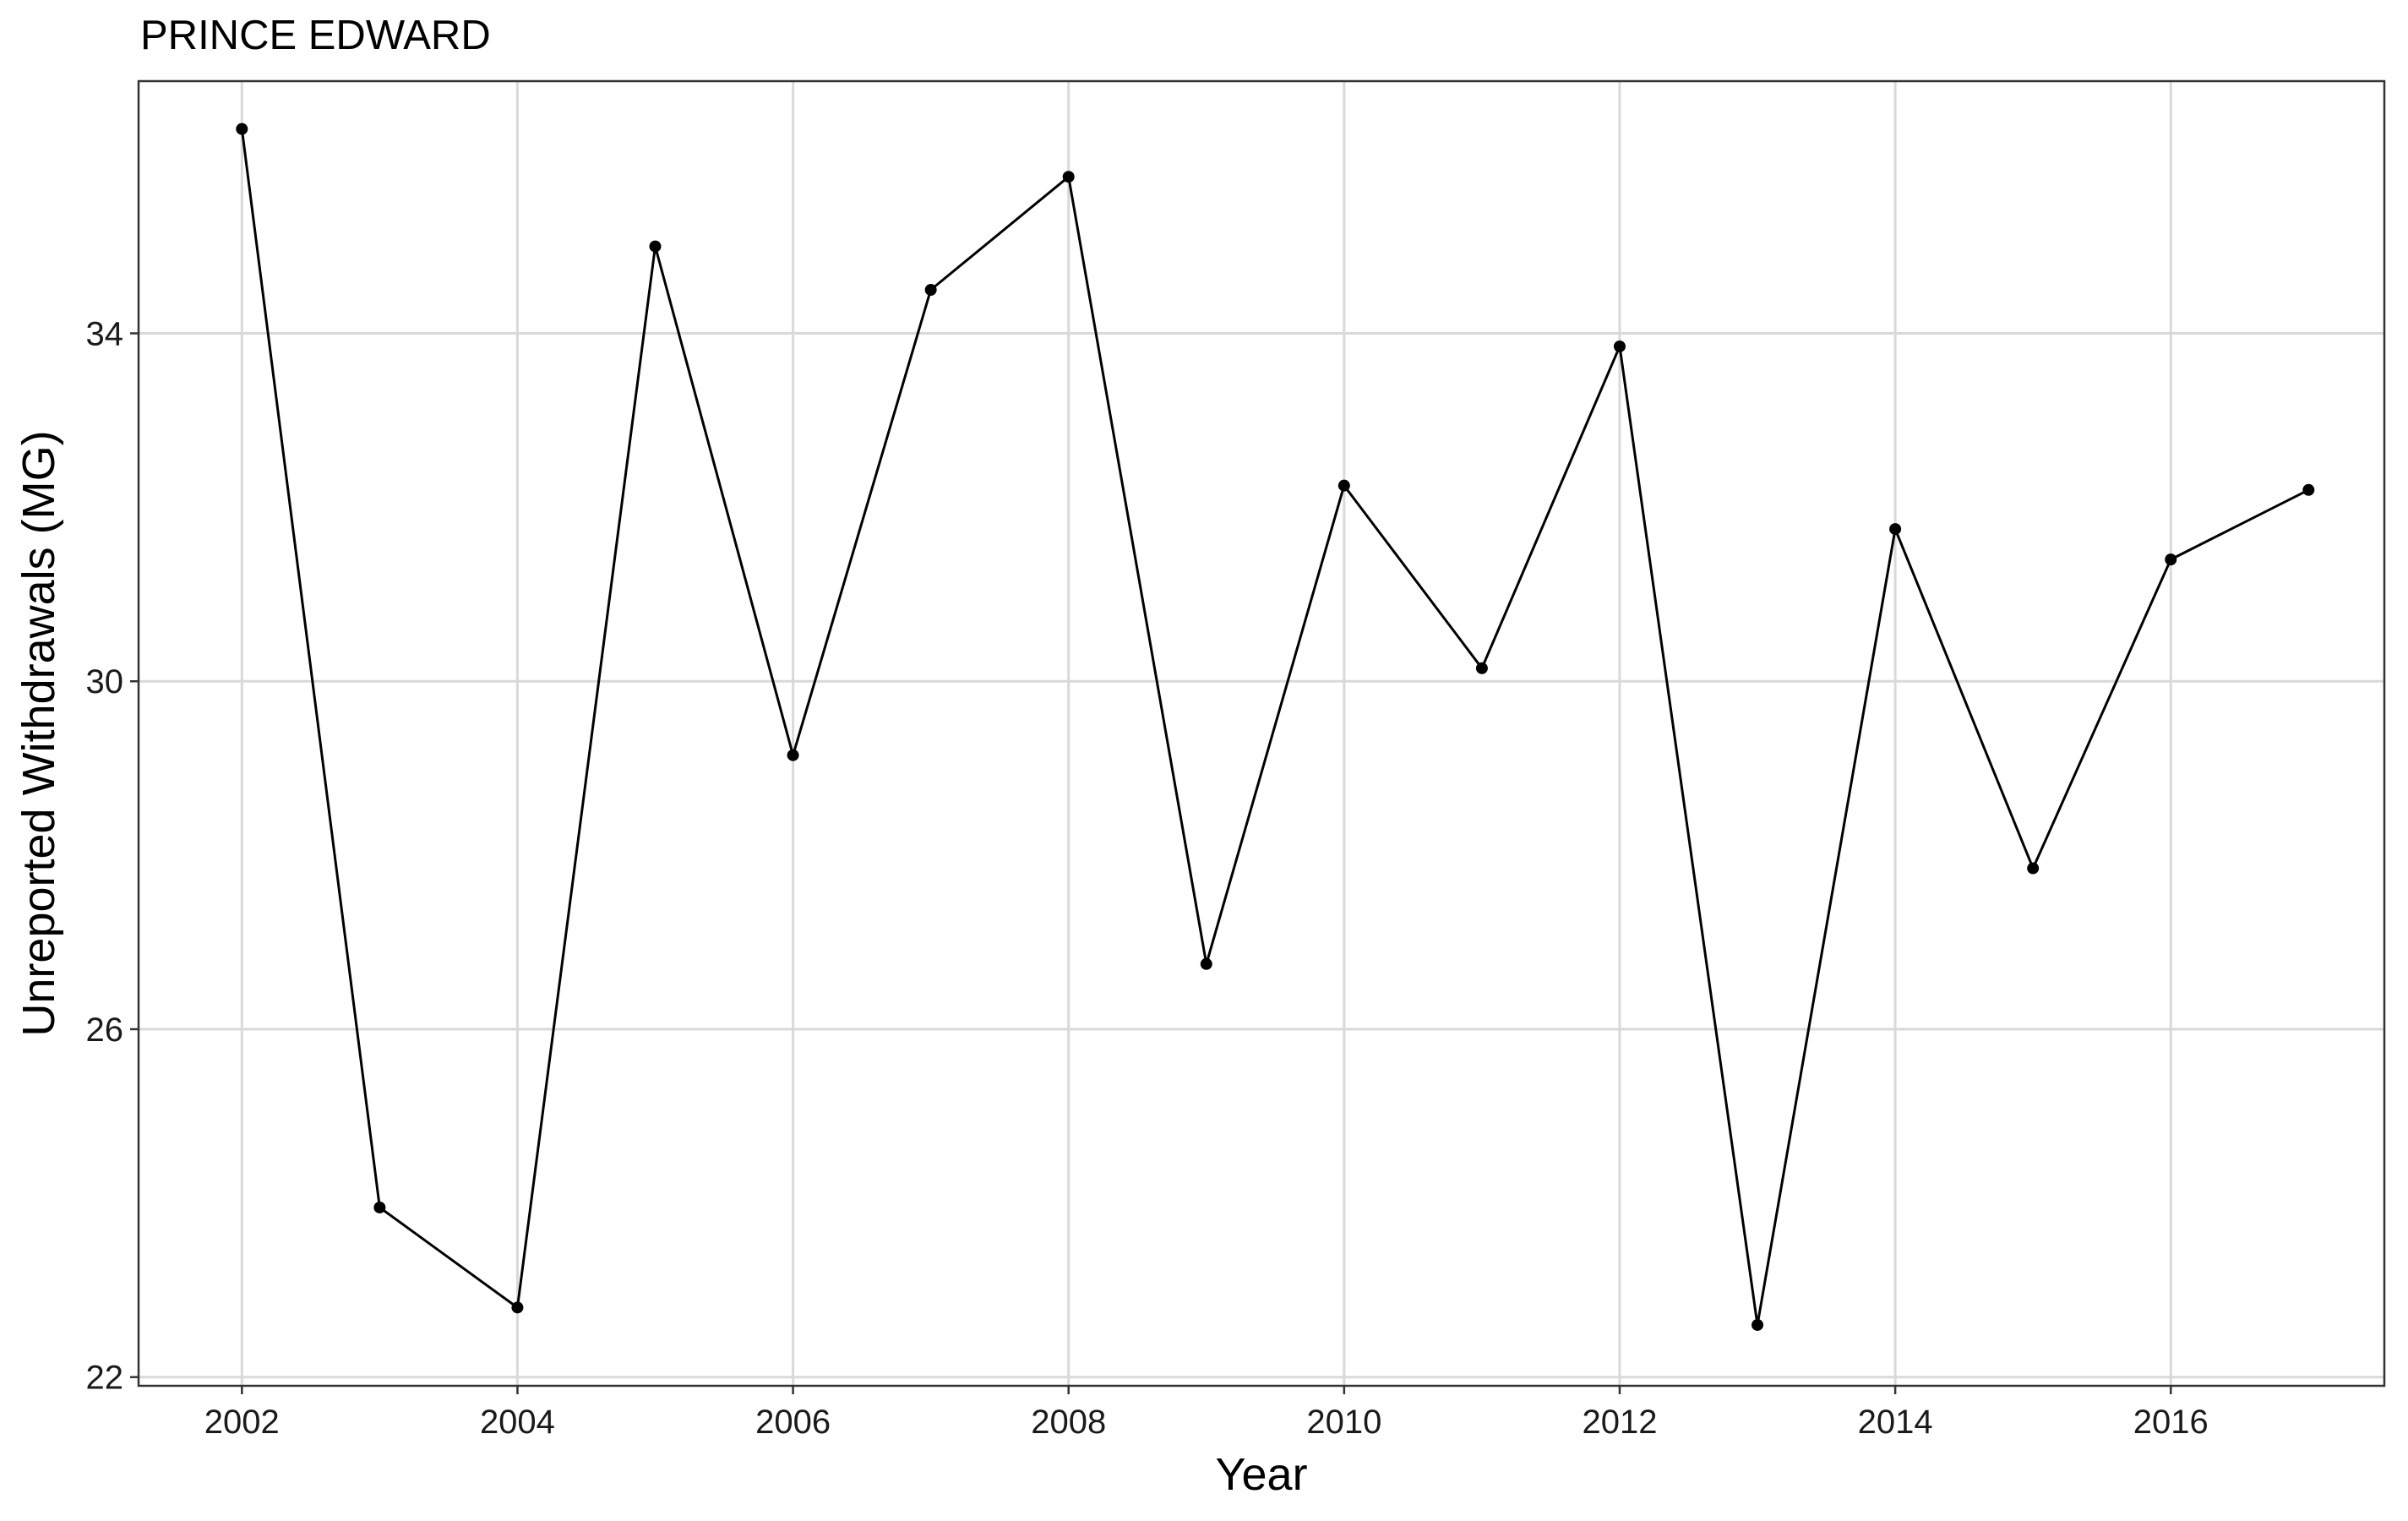  I want to click on y-tick-label: 22, so click(105, 1378).